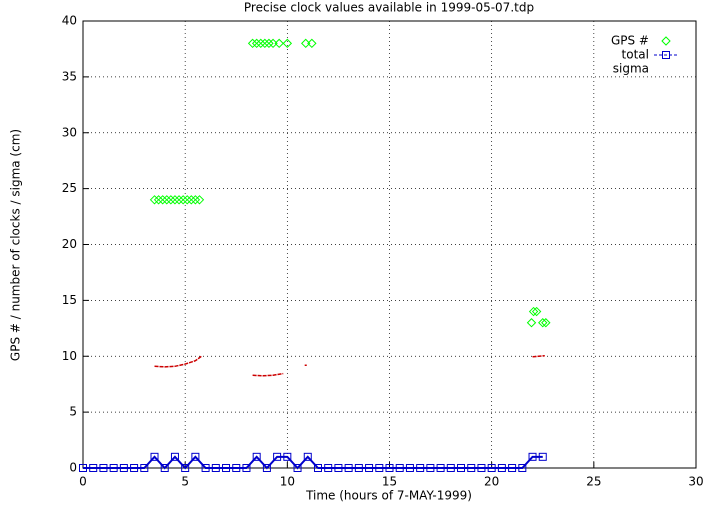 The width and height of the screenshot is (721, 505). I want to click on x-tick-label: 10, so click(287, 482).